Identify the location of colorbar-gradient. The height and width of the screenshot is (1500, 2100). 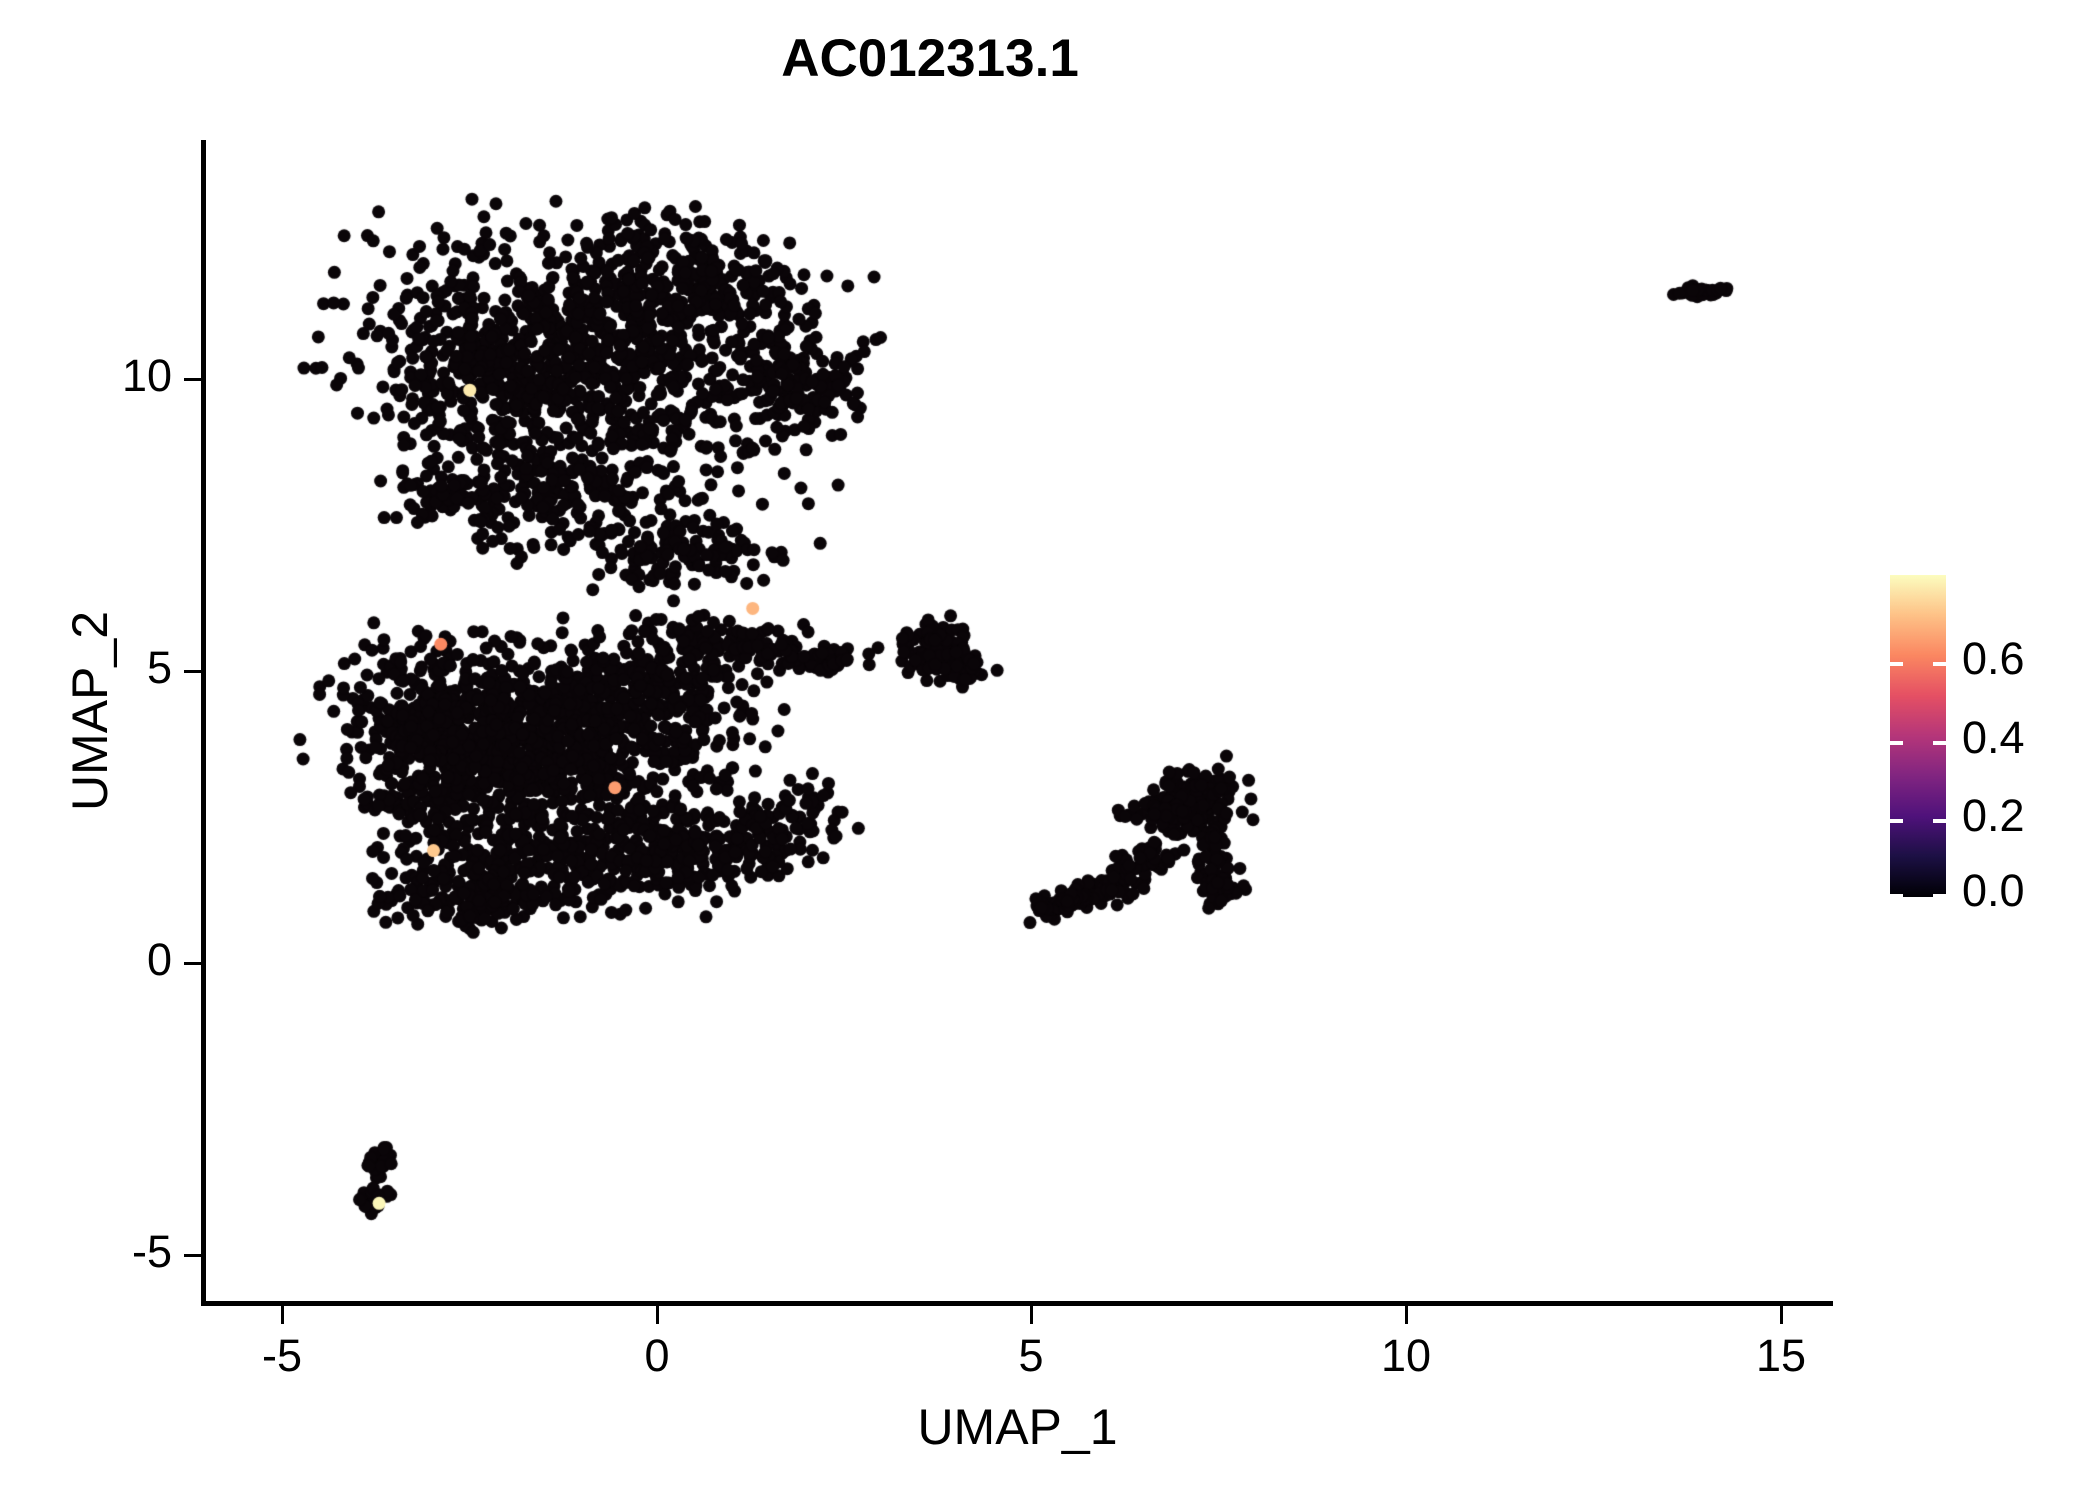
(1918, 736).